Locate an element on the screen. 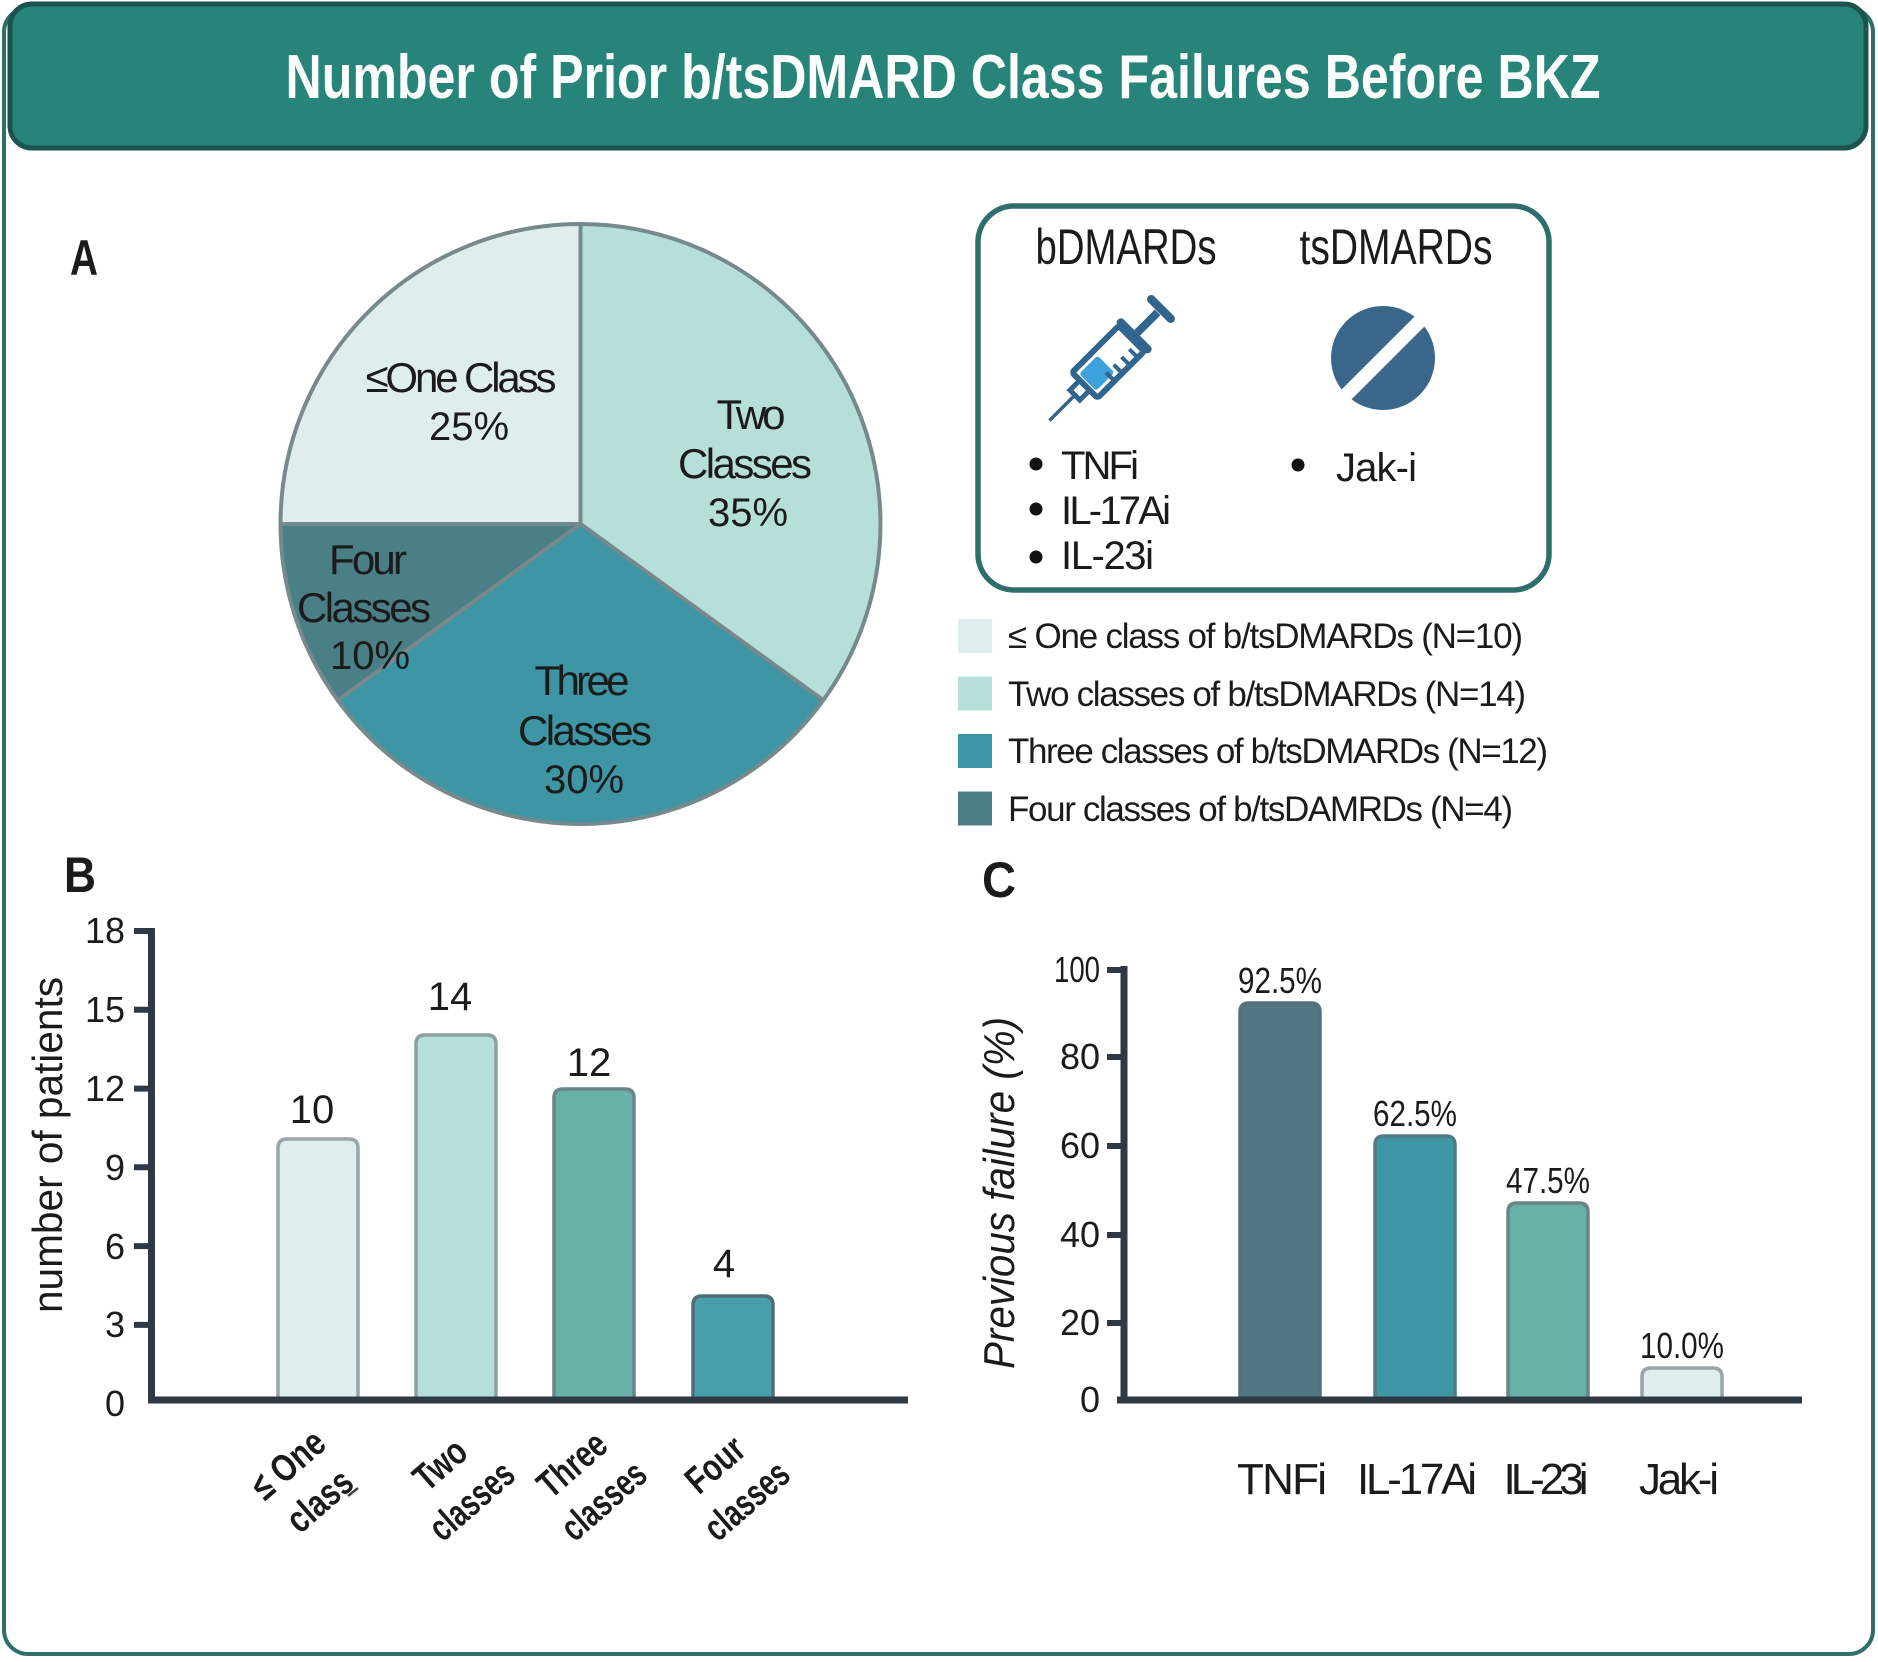 The image size is (1878, 1662). svg-text: 80 is located at coordinates (1080, 1056).